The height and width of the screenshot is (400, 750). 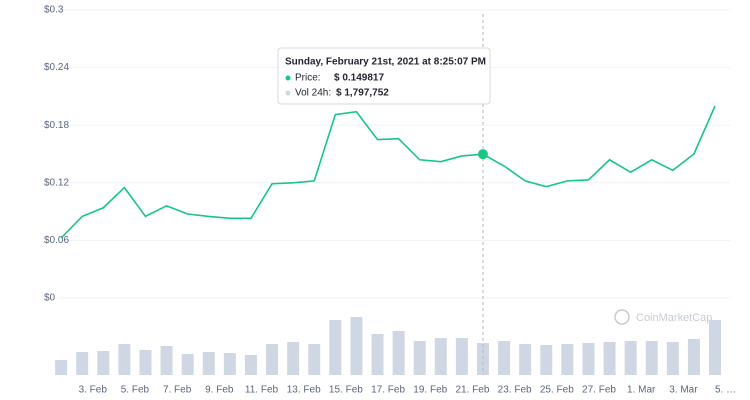 What do you see at coordinates (599, 390) in the screenshot?
I see `x-tick-label: 27. Feb` at bounding box center [599, 390].